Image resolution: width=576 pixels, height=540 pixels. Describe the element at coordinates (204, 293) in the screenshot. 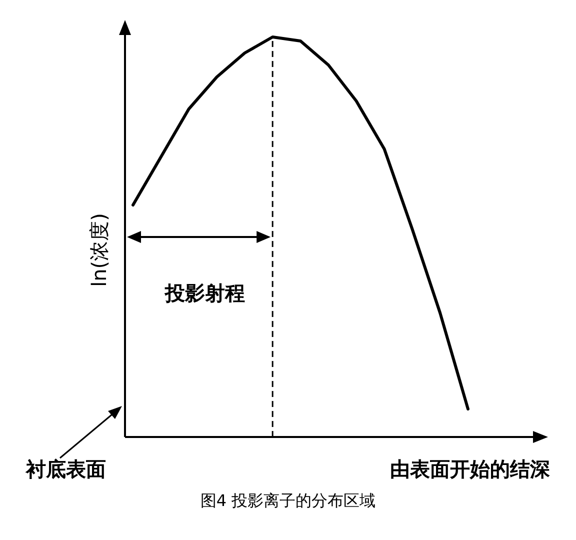

I see `annotation: 投影射程` at that location.